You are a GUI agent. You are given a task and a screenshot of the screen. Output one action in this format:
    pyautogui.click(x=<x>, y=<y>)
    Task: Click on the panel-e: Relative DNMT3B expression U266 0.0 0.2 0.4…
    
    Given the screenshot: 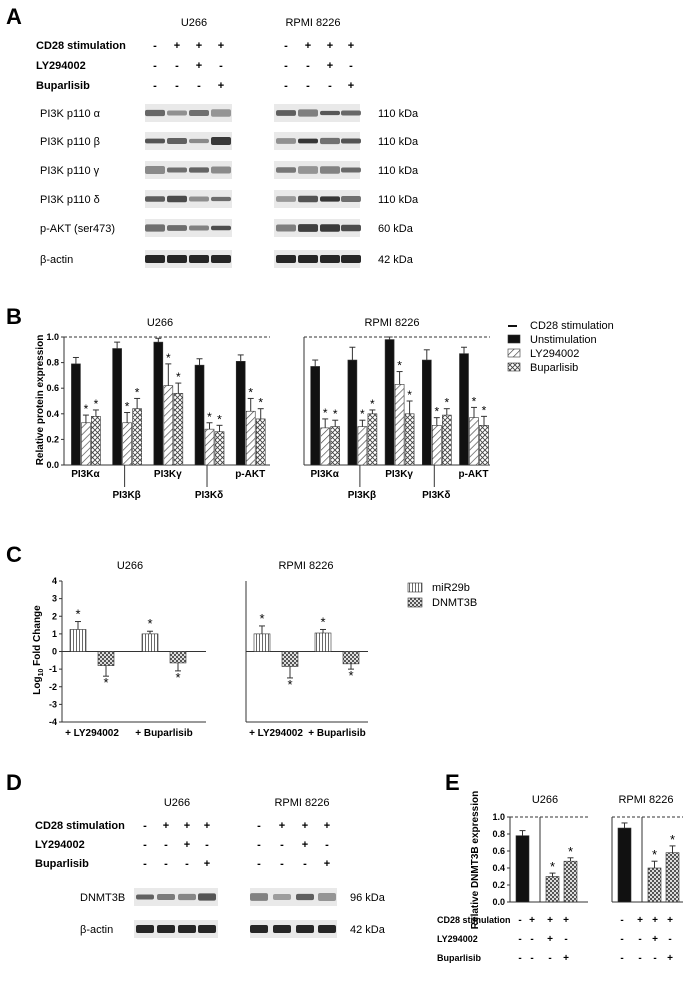 What is the action you would take?
    pyautogui.click(x=560, y=877)
    